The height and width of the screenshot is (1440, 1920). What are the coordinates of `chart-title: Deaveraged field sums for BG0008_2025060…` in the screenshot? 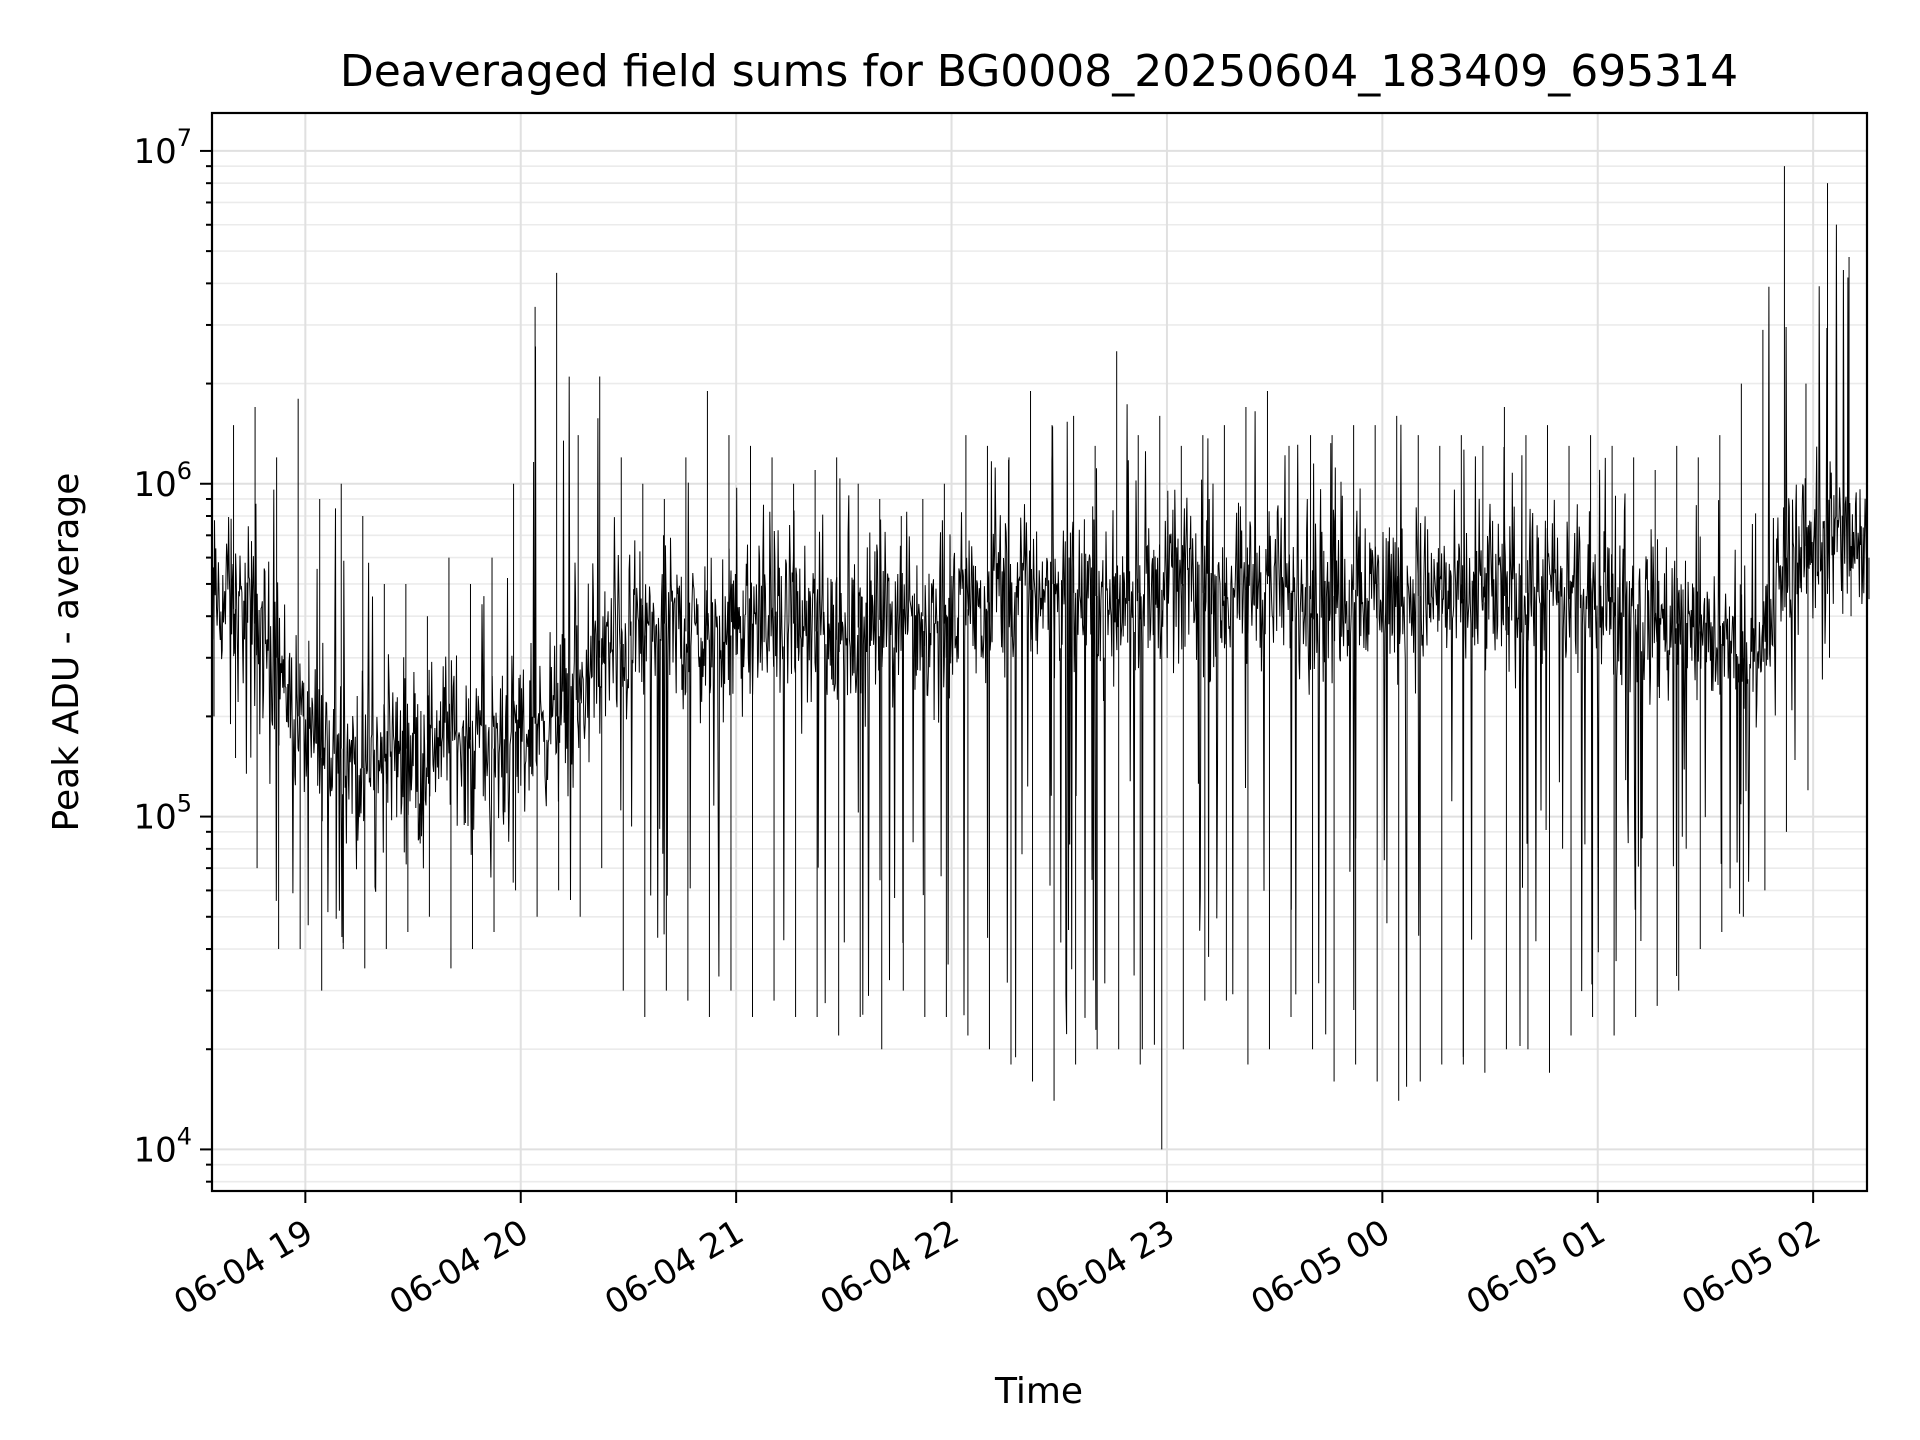 It's located at (1039, 71).